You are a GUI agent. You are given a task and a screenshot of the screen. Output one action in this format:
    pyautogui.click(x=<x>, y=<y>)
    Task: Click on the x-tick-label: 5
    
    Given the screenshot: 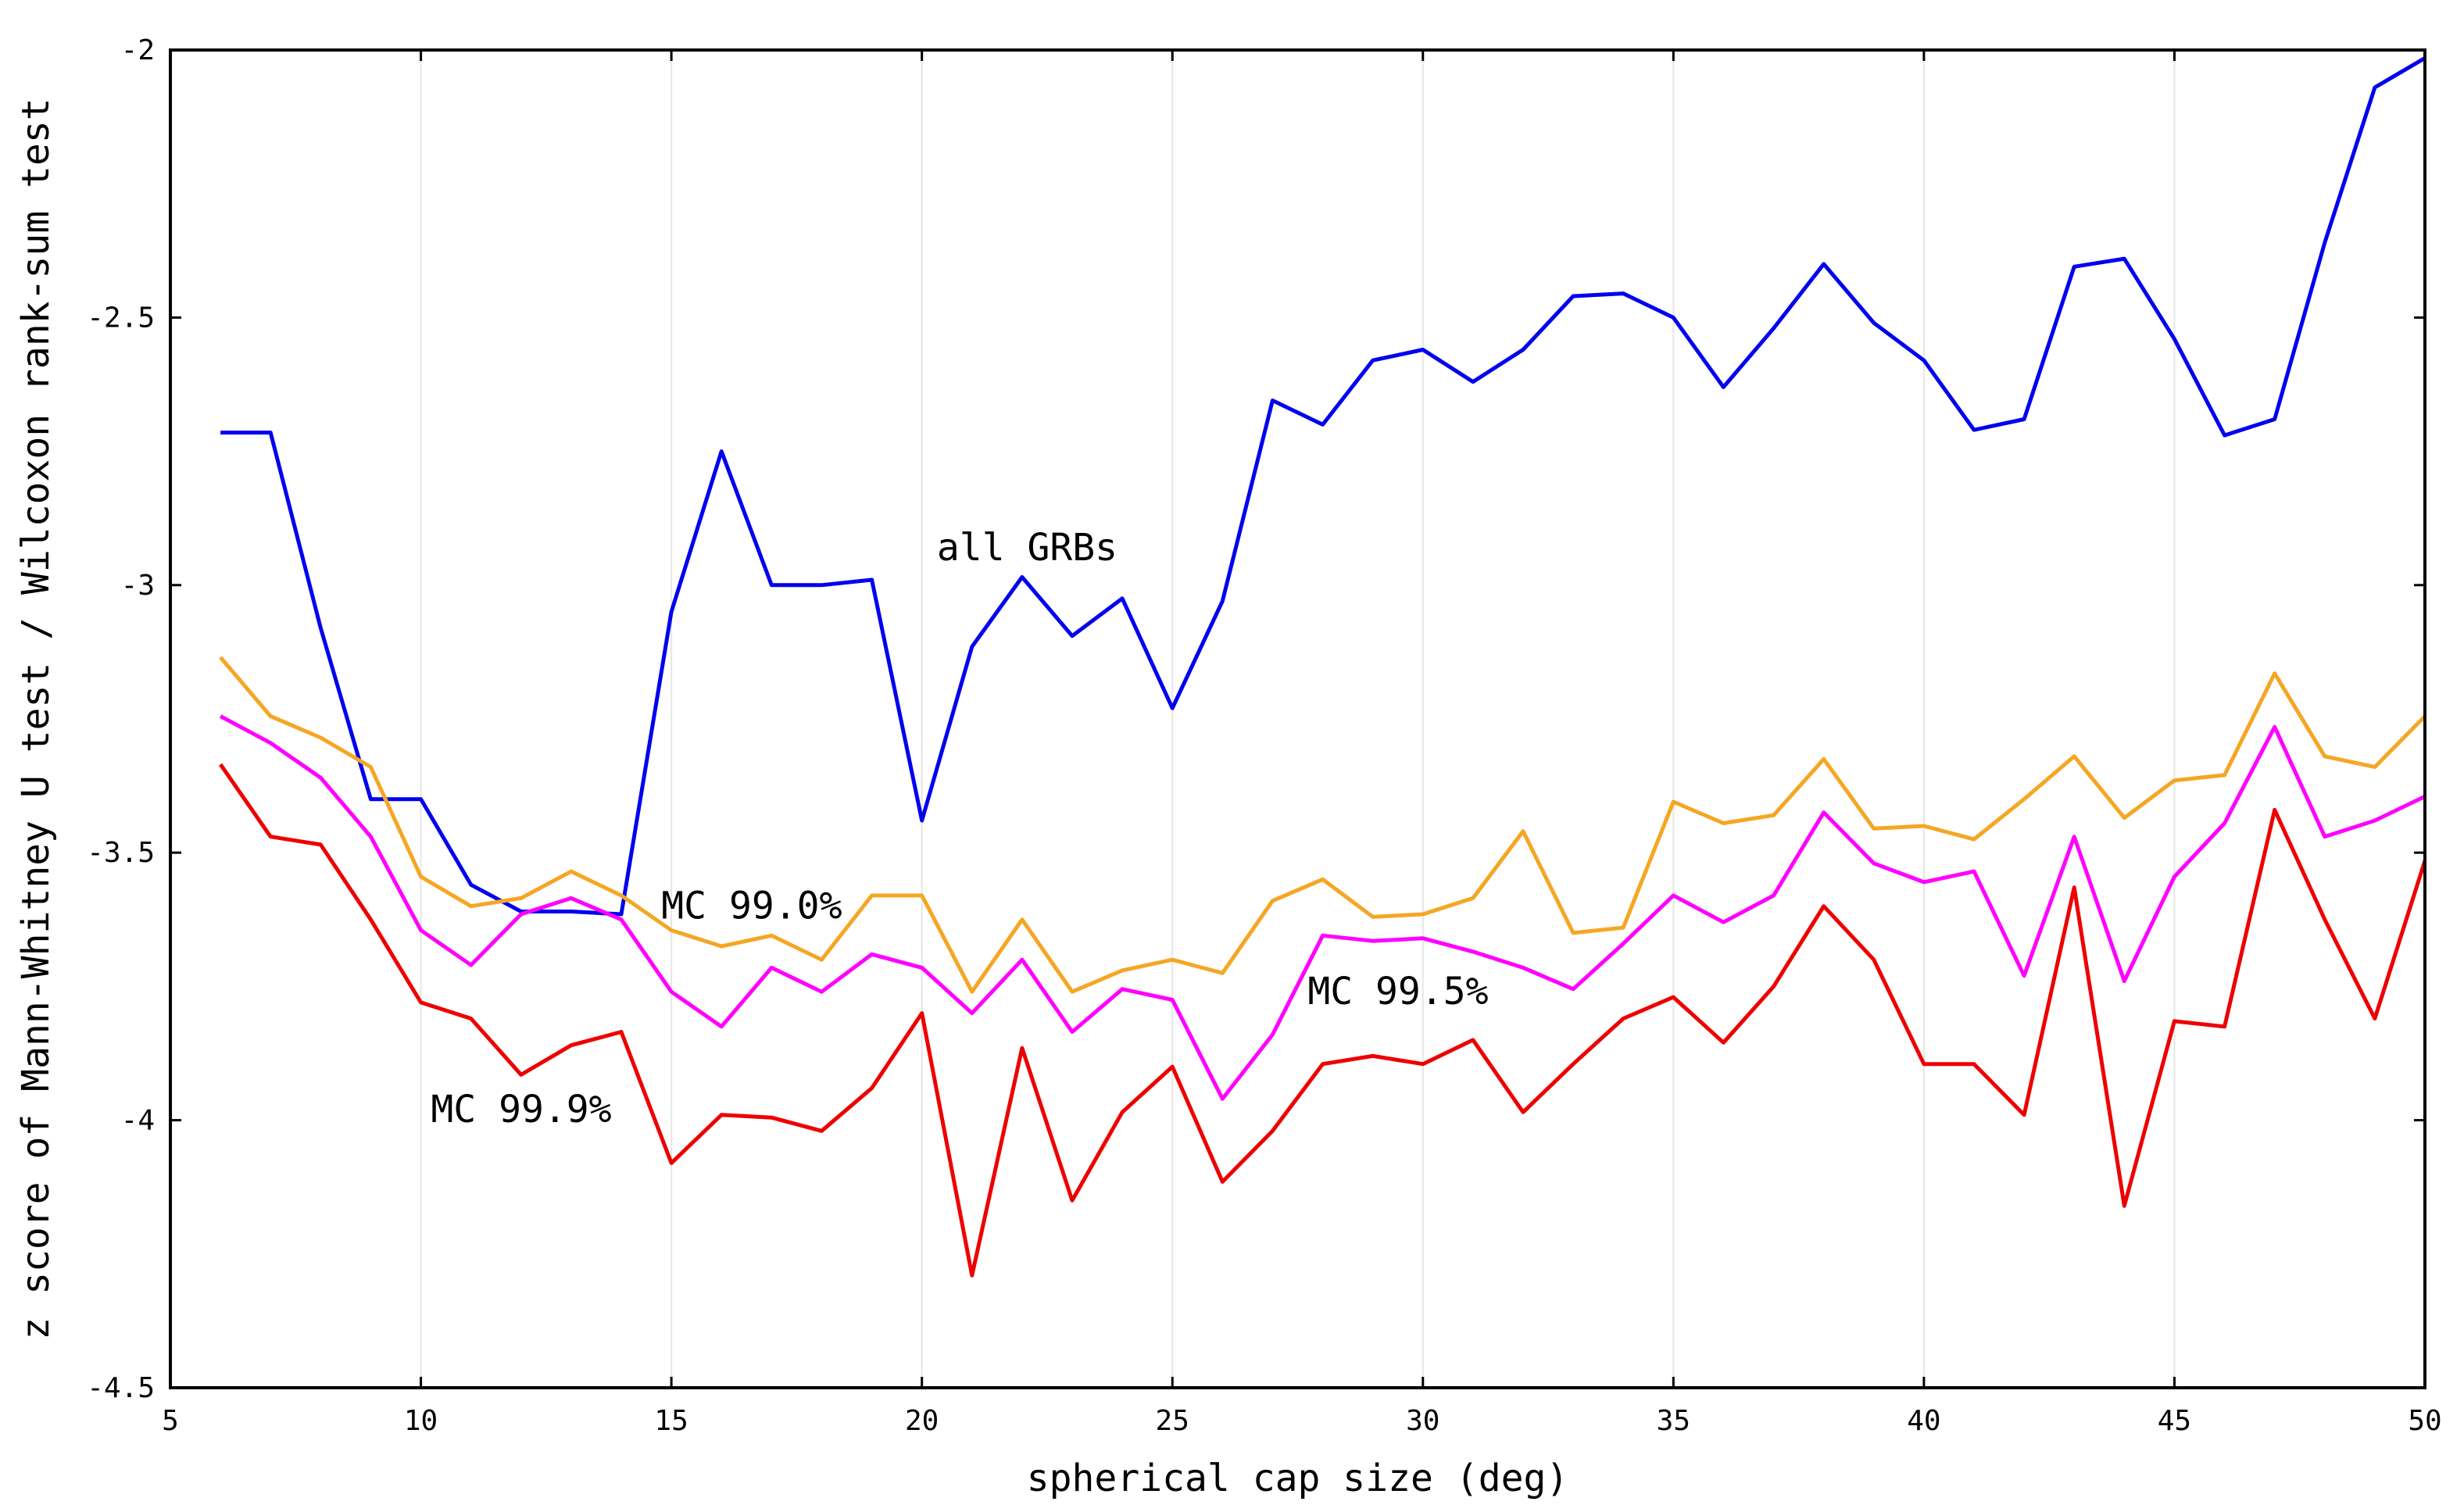 What is the action you would take?
    pyautogui.click(x=170, y=1421)
    